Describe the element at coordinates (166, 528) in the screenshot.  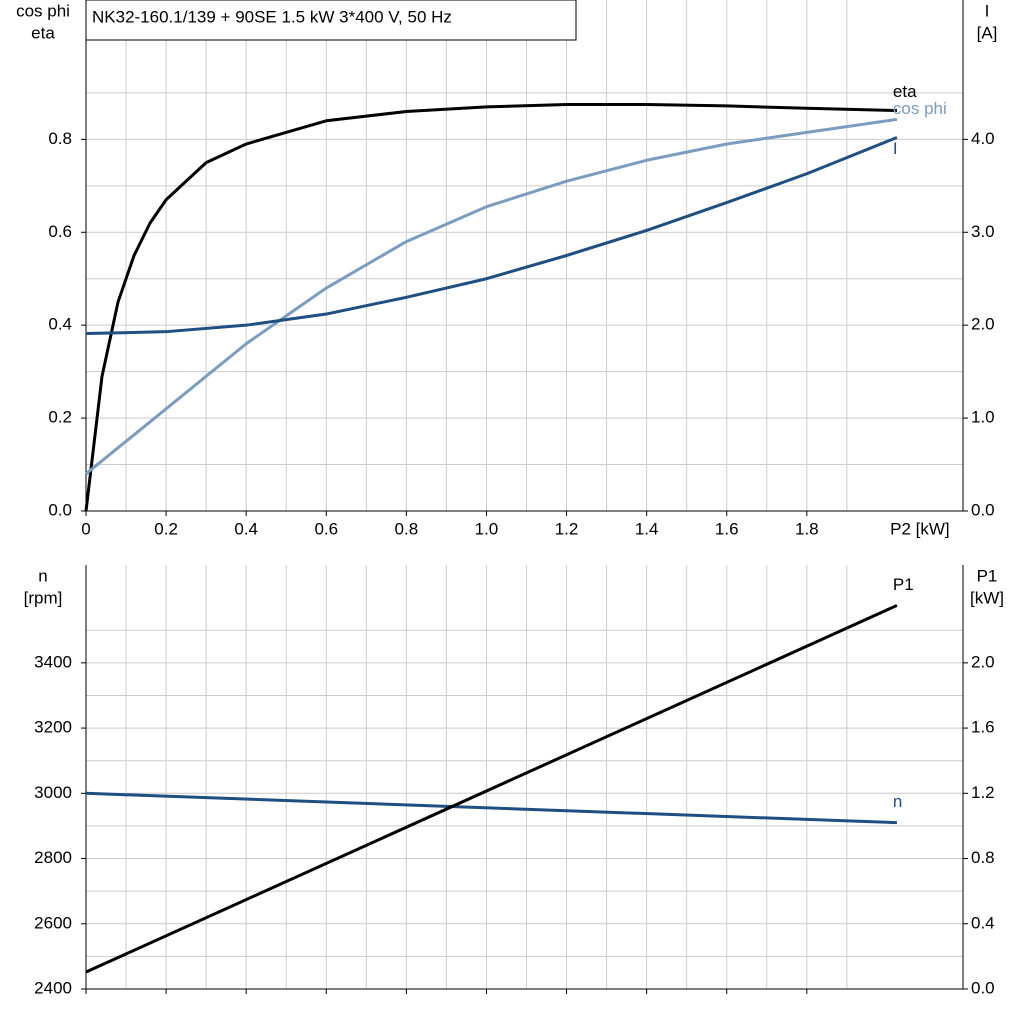
I see `x-tick-label: 0.2` at that location.